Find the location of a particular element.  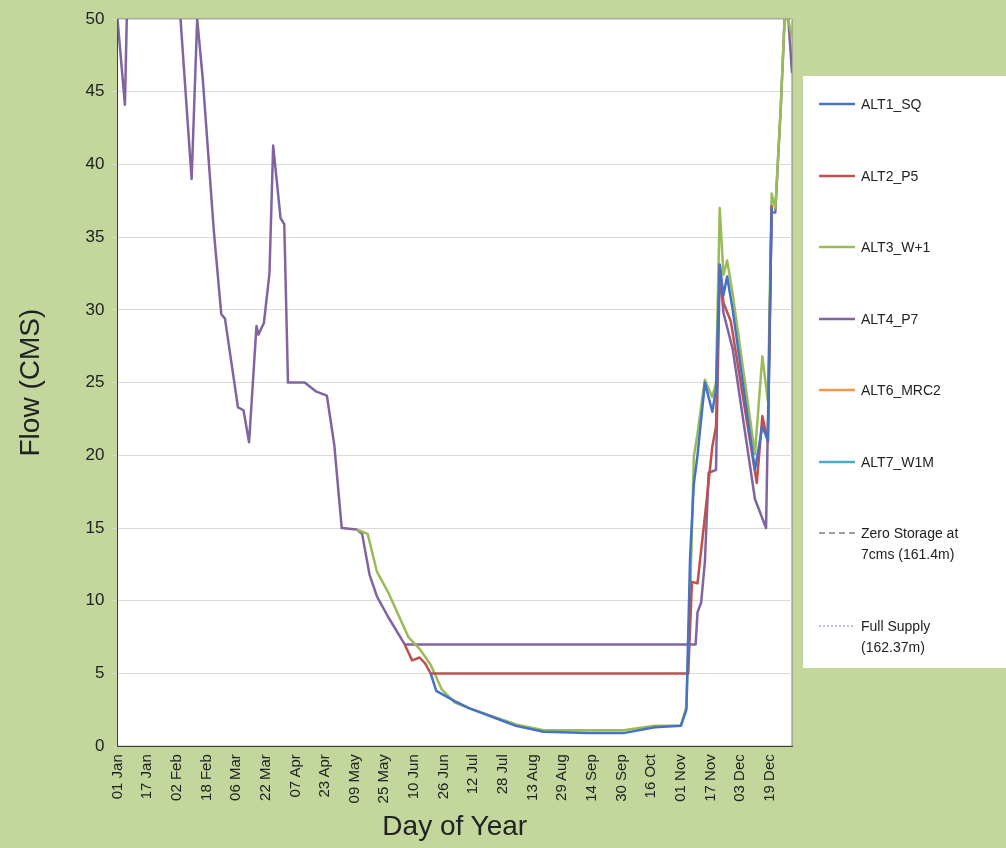

x-tick-label: 28 Jul is located at coordinates (502, 774).